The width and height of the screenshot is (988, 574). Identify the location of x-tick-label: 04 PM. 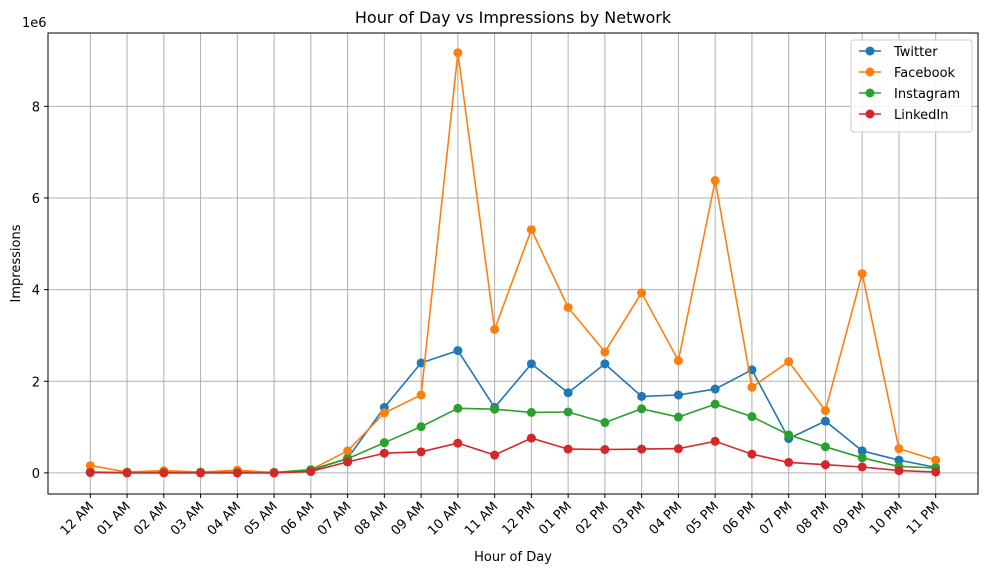
(666, 518).